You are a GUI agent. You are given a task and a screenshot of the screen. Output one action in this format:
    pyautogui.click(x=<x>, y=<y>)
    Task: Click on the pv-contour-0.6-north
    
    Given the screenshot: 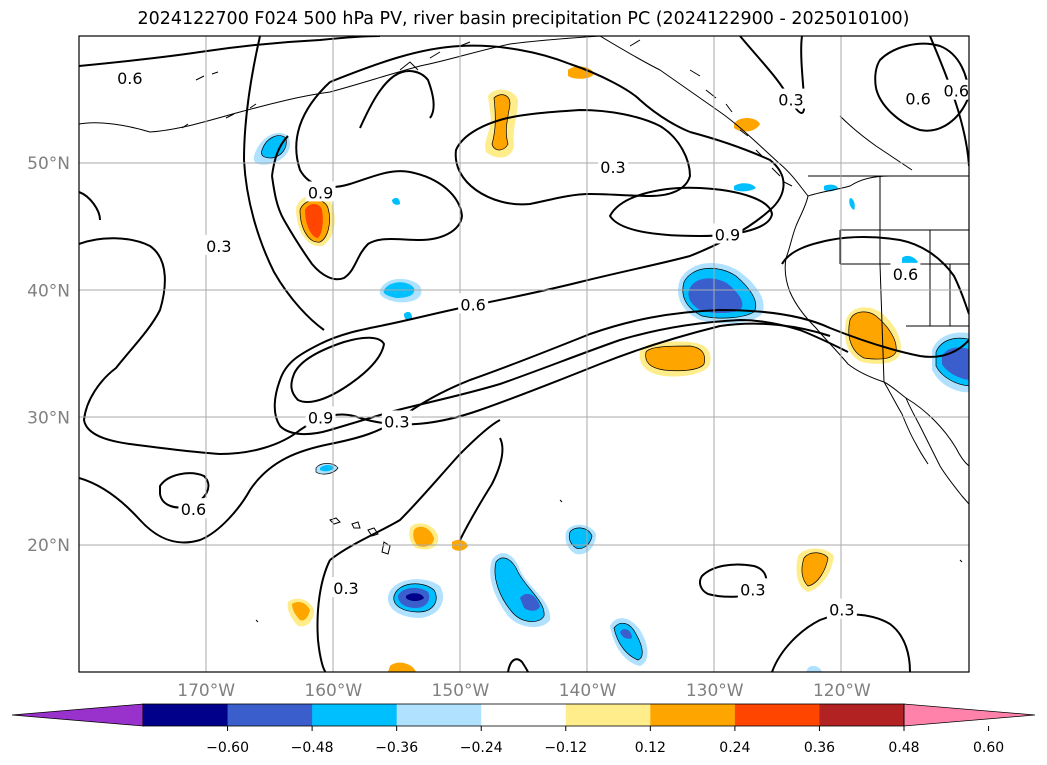 What is the action you would take?
    pyautogui.click(x=230, y=51)
    